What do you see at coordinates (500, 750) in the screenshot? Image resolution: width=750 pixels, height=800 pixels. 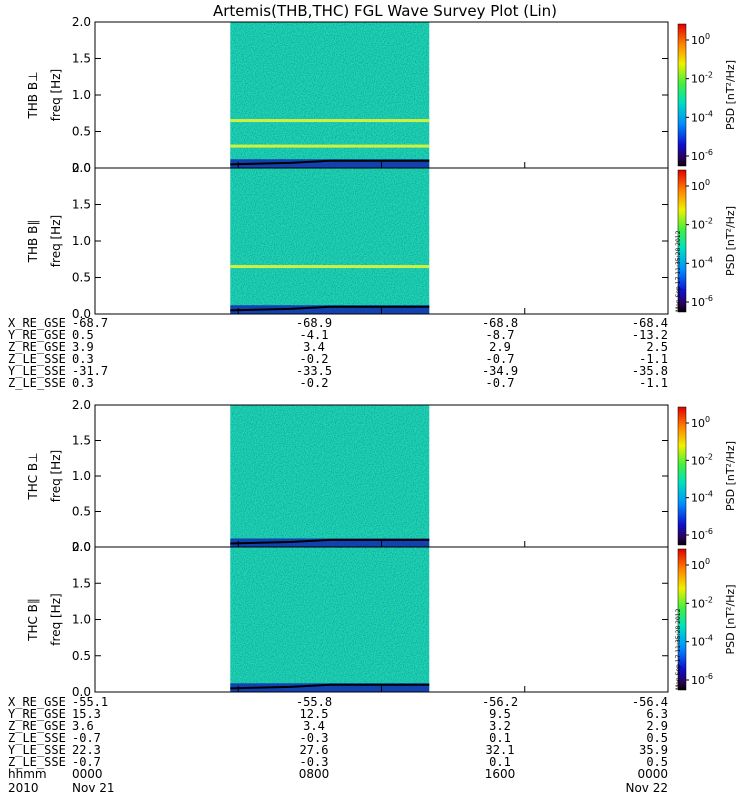 I see `ephem-value: 32.1` at bounding box center [500, 750].